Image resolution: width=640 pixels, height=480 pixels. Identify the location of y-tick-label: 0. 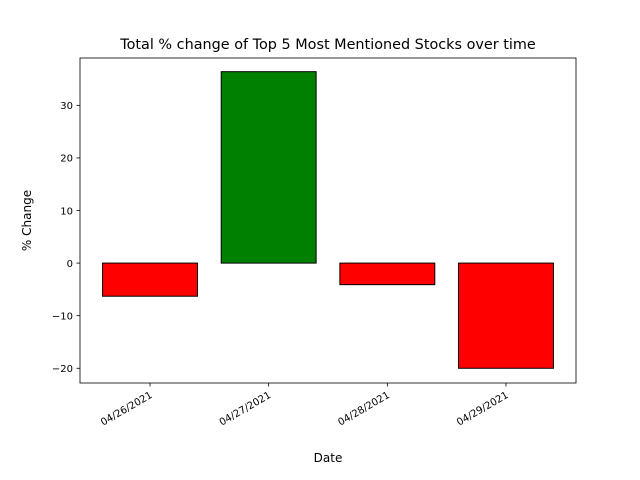
(70, 264).